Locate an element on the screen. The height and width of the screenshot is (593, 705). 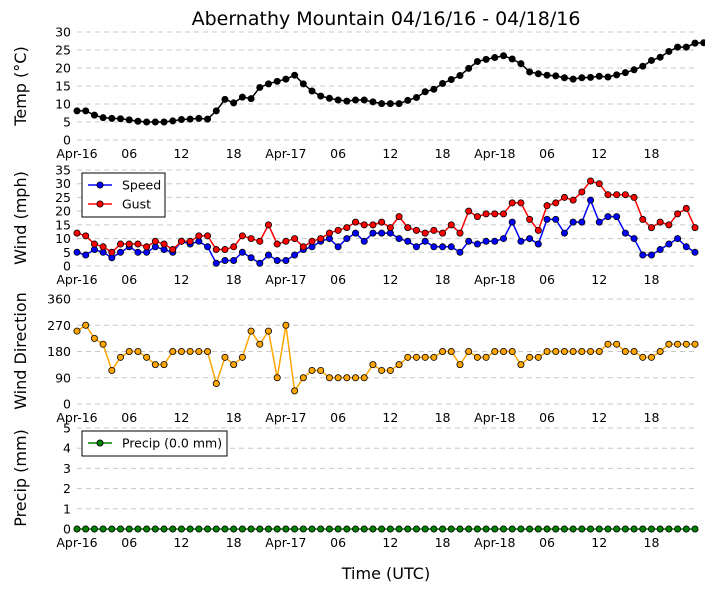
wind-legend-speed-marker is located at coordinates (100, 185).